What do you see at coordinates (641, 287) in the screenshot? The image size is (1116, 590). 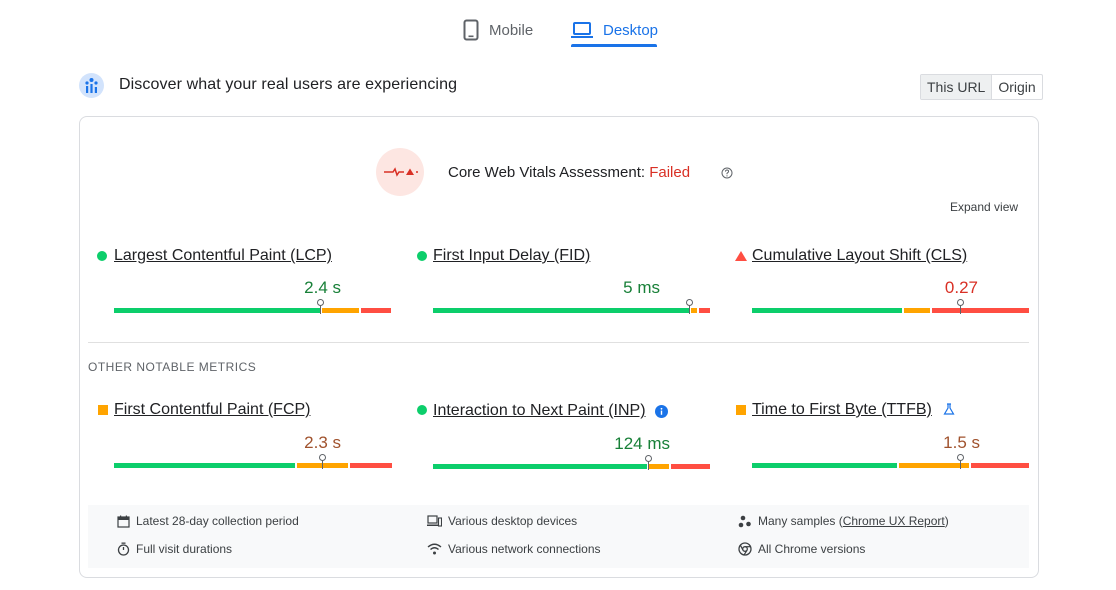 I see `metric-fid-value: 5 ms` at bounding box center [641, 287].